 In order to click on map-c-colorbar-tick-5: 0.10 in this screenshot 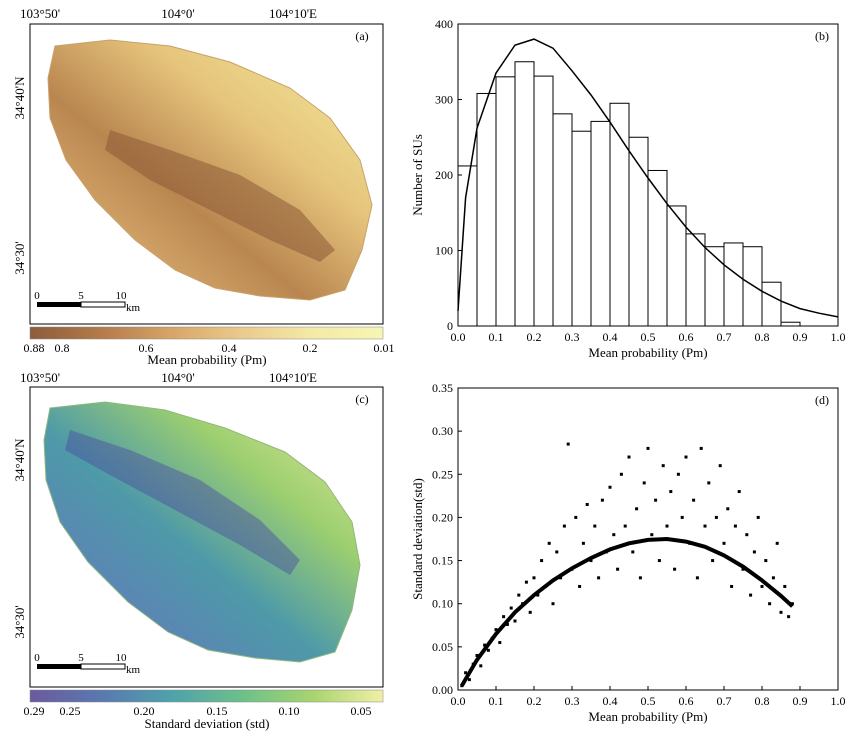, I will do `click(289, 711)`.